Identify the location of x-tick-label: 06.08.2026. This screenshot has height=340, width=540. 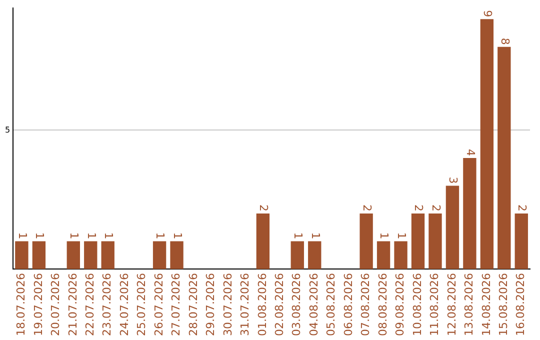
(348, 304).